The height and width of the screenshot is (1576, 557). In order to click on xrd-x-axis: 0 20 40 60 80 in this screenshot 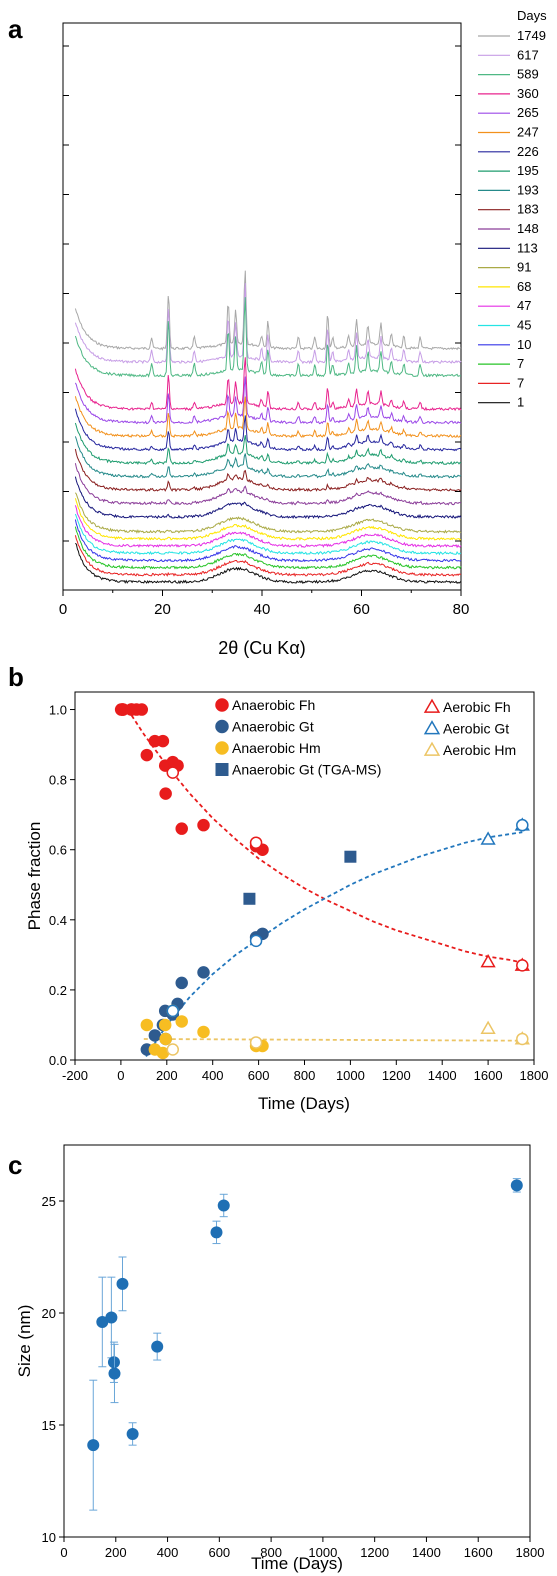, I will do `click(264, 604)`.